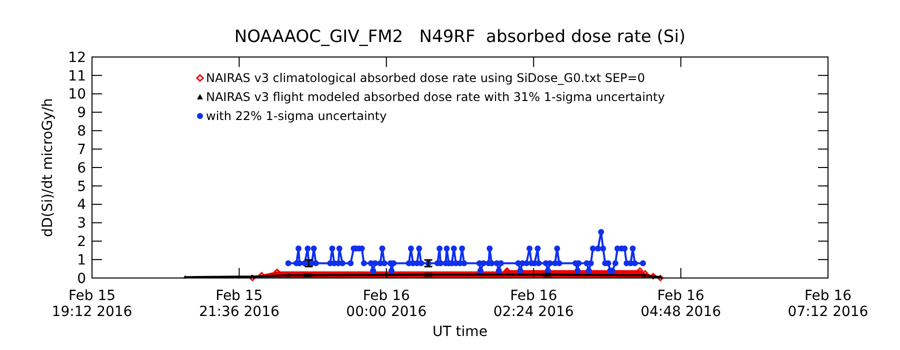 The height and width of the screenshot is (350, 900). Describe the element at coordinates (81, 132) in the screenshot. I see `y-tick-label: 8` at that location.